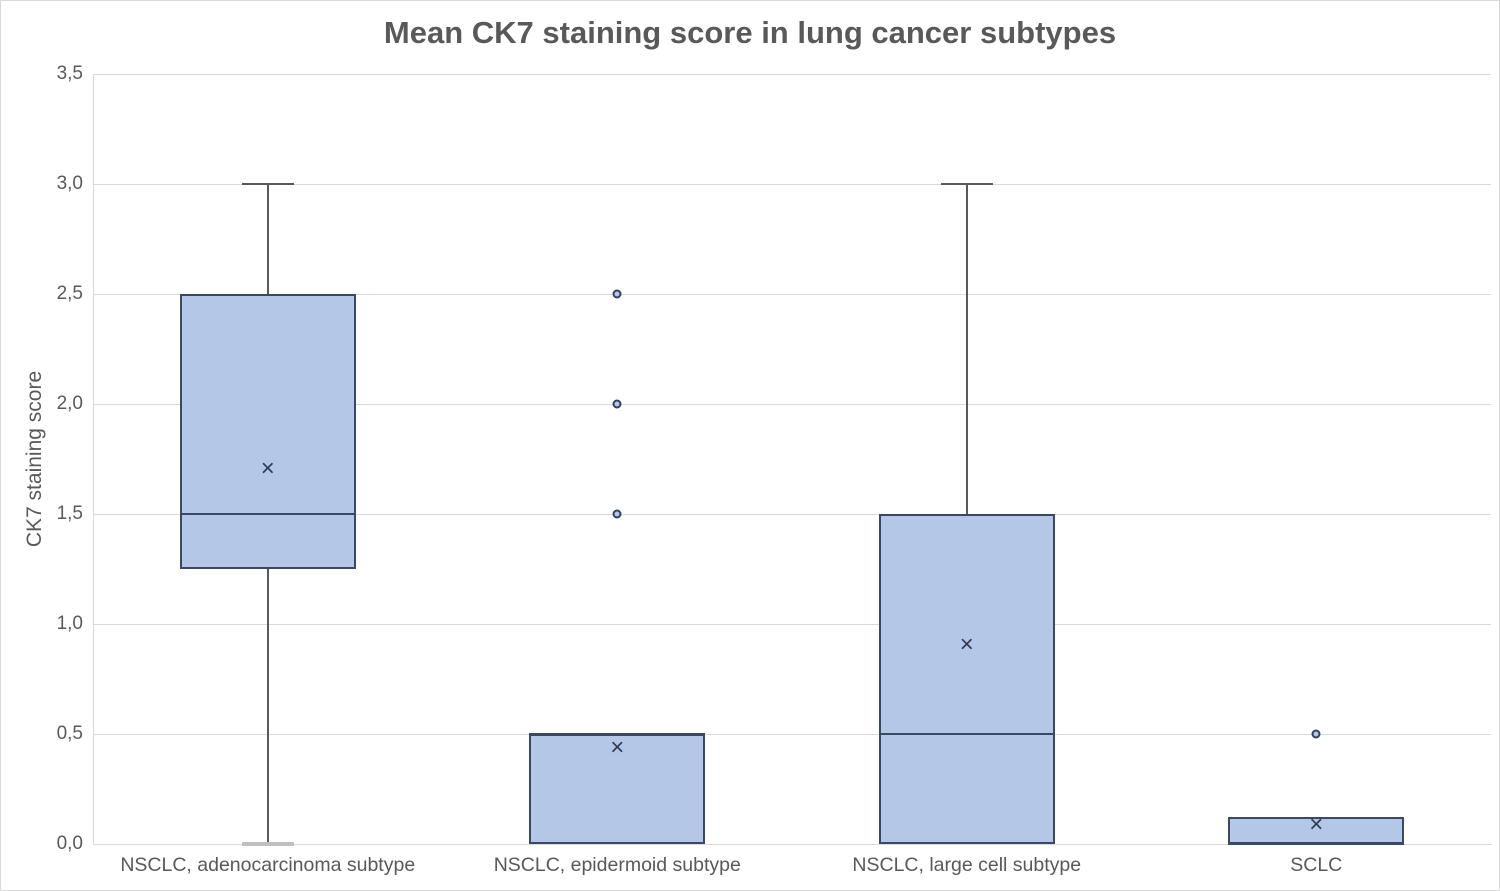  I want to click on y-tick-label: 3,0, so click(69, 183).